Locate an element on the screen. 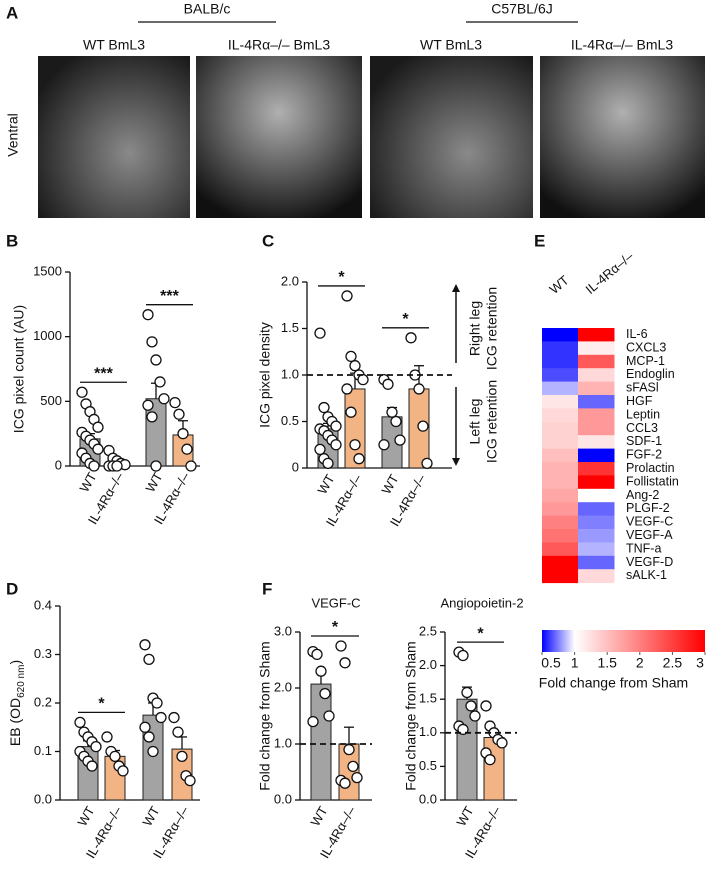 The height and width of the screenshot is (890, 711). row-label: Leptin is located at coordinates (643, 414).